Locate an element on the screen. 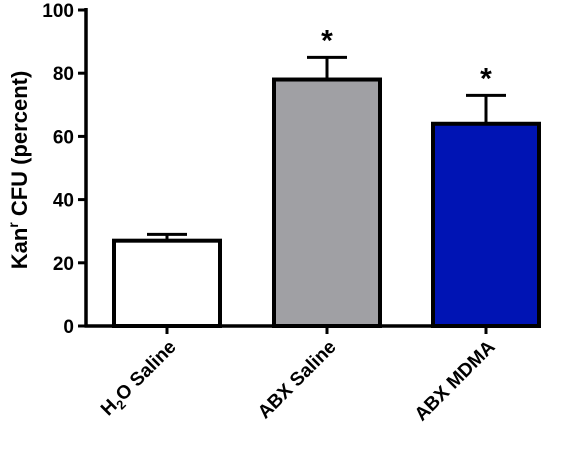 The height and width of the screenshot is (450, 568). y-axis-title: Kanr CFU (percent) is located at coordinates (18, 170).